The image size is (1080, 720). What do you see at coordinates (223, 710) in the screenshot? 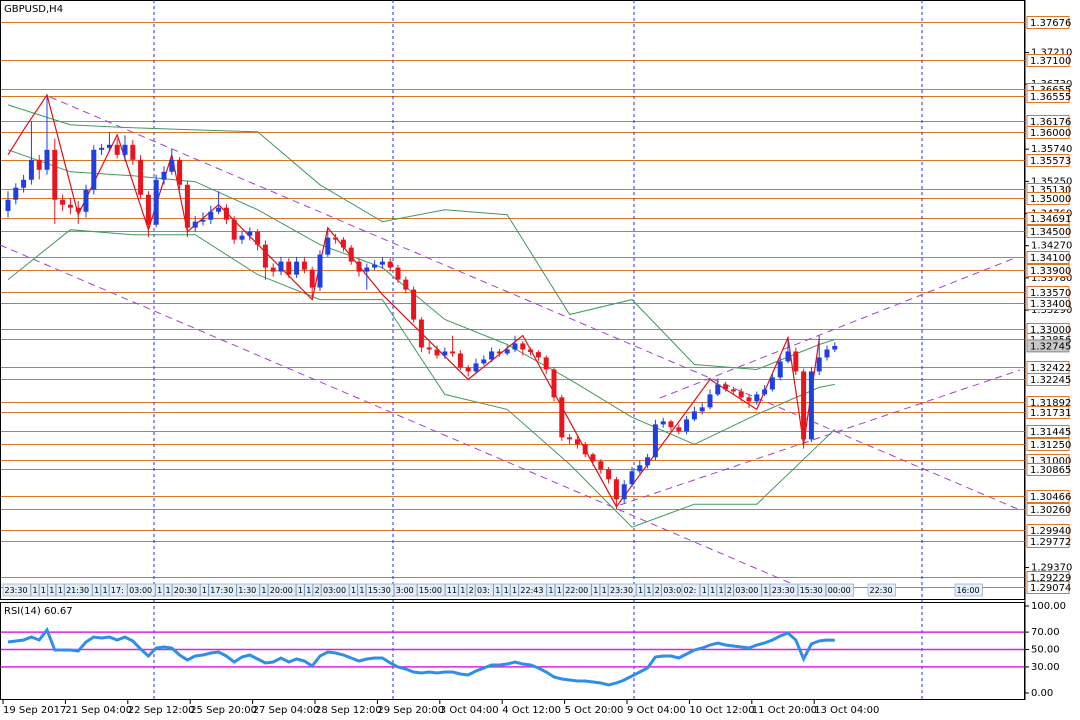
I see `x-tick-label: 25 Sep 20:00` at bounding box center [223, 710].